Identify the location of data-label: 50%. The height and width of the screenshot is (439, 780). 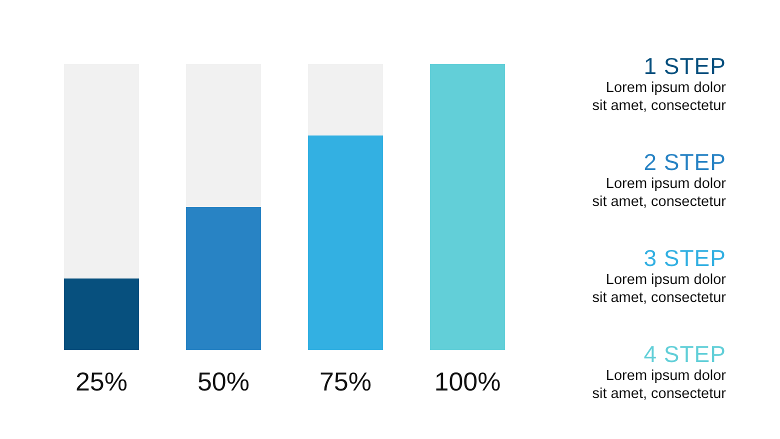
(223, 381).